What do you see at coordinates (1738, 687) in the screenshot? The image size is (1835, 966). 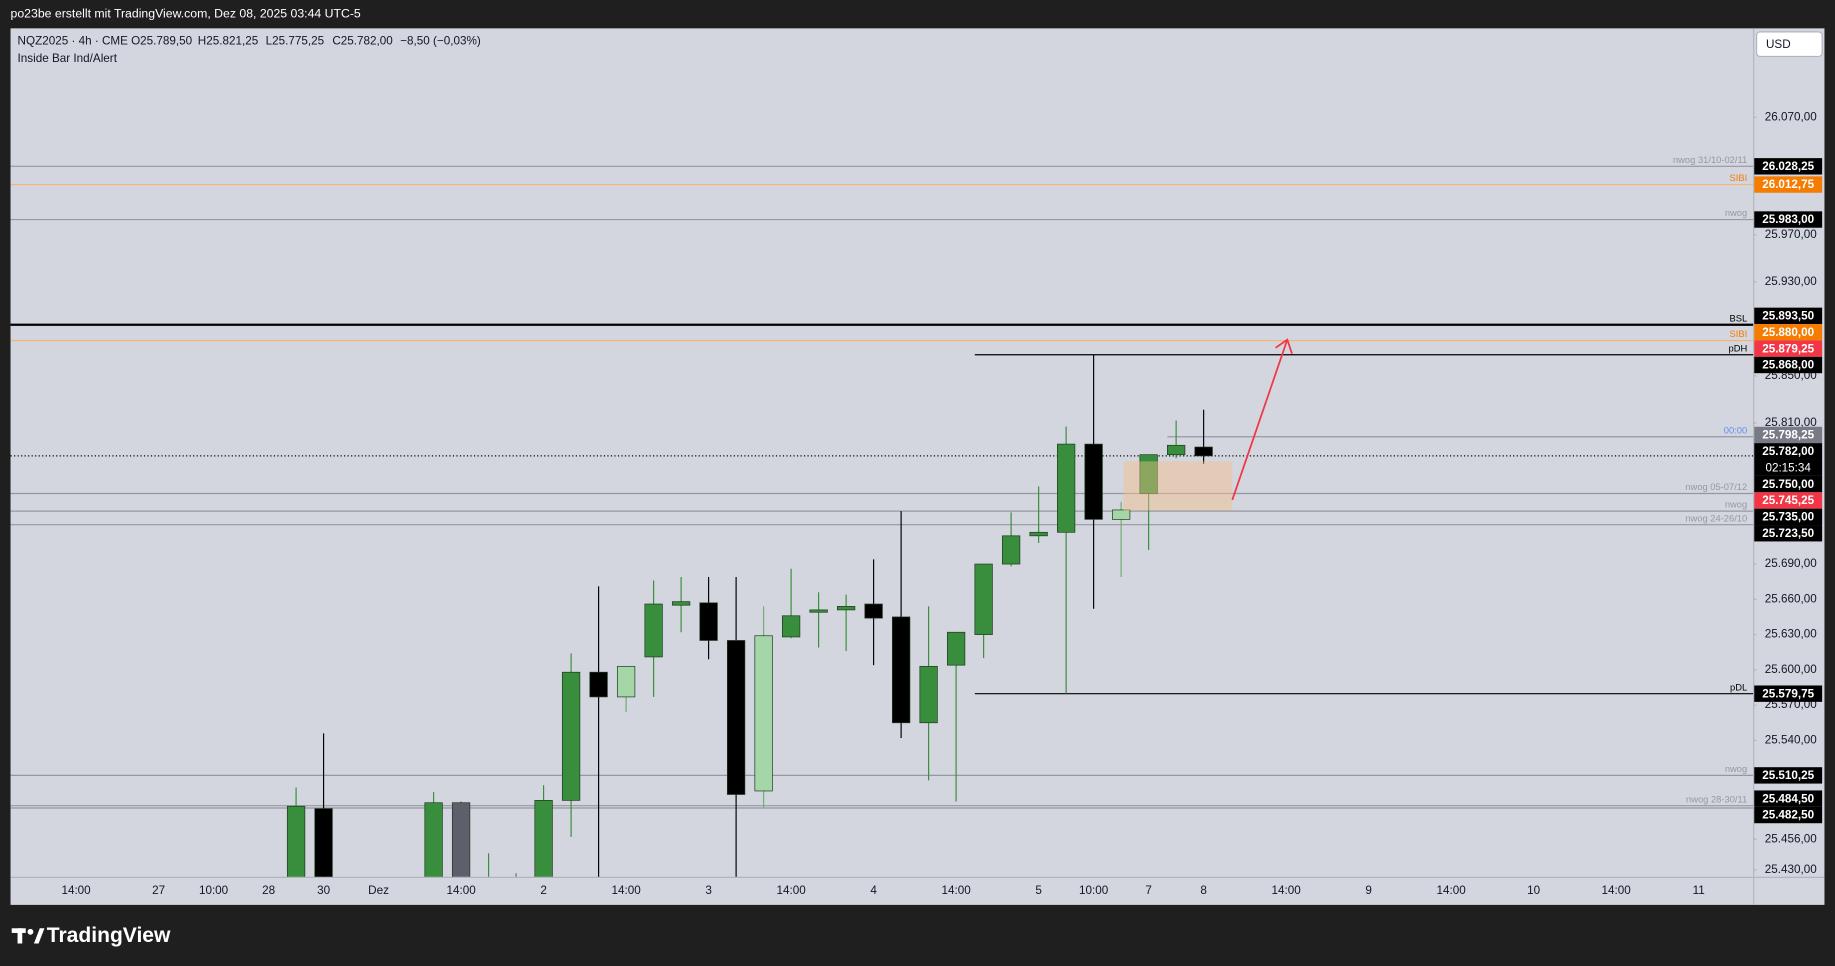 I see `level-label: pDL` at bounding box center [1738, 687].